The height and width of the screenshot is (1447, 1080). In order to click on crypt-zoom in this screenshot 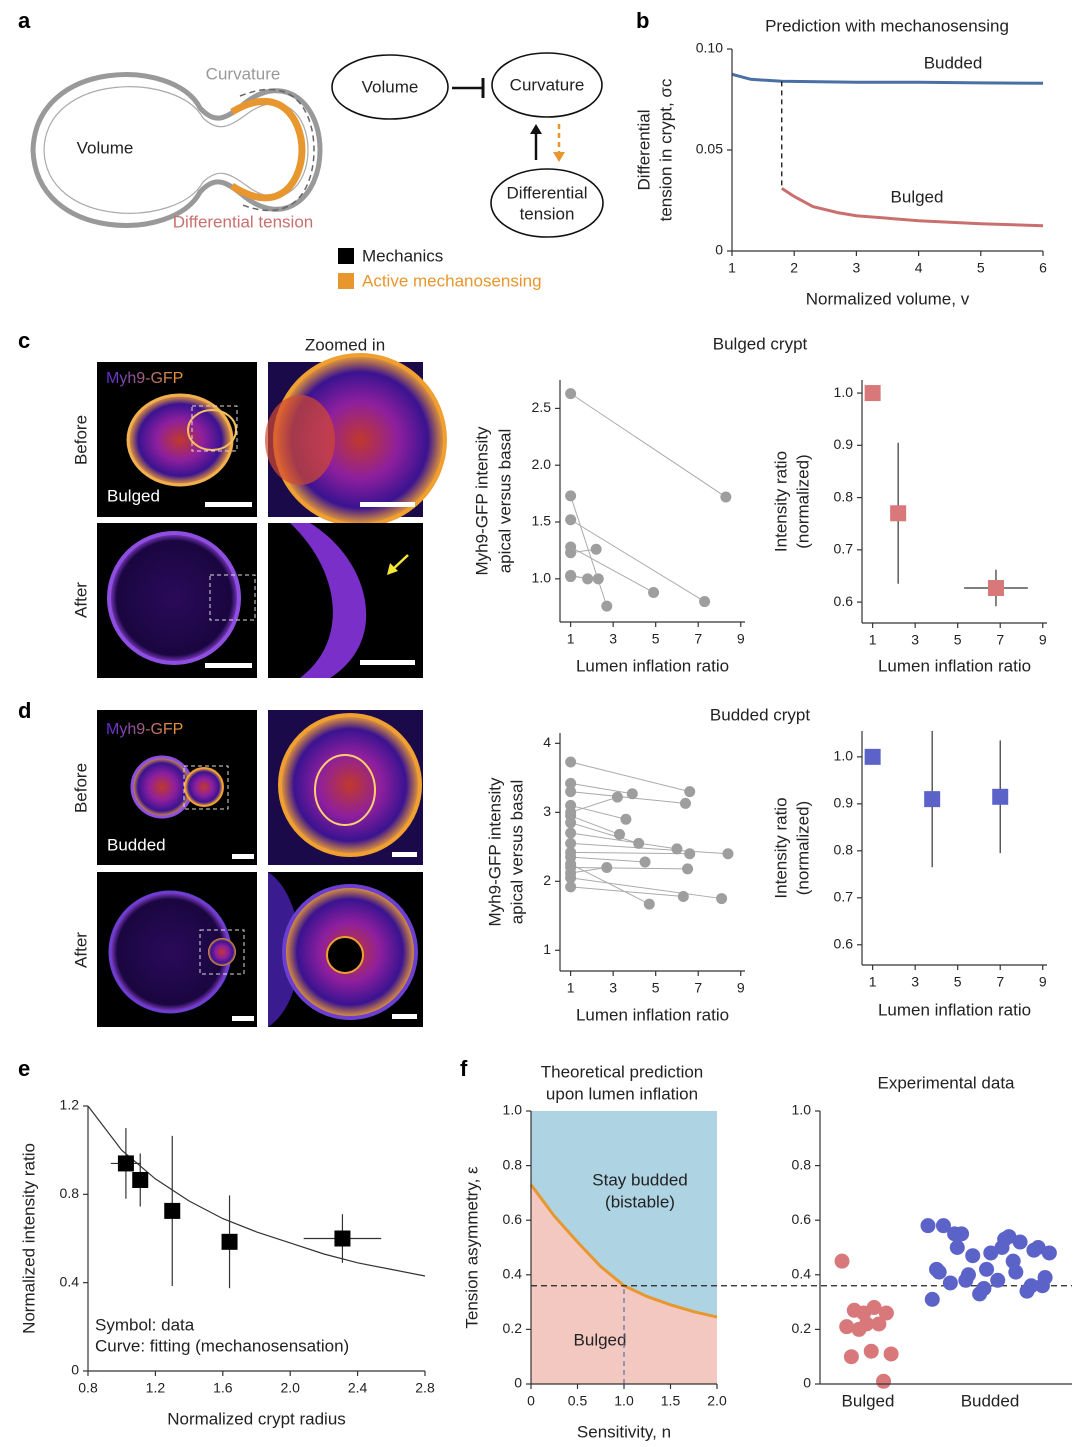, I will do `click(350, 785)`.